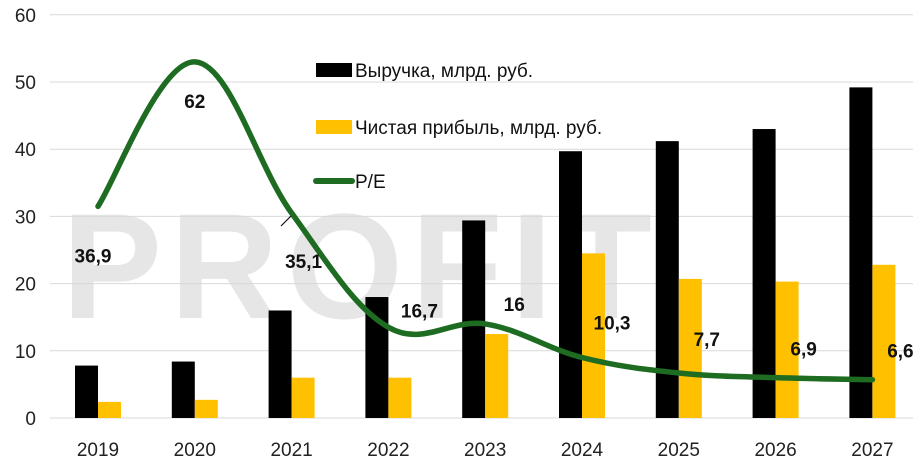 This screenshot has height=468, width=913. I want to click on x-tick-label: 2027, so click(872, 450).